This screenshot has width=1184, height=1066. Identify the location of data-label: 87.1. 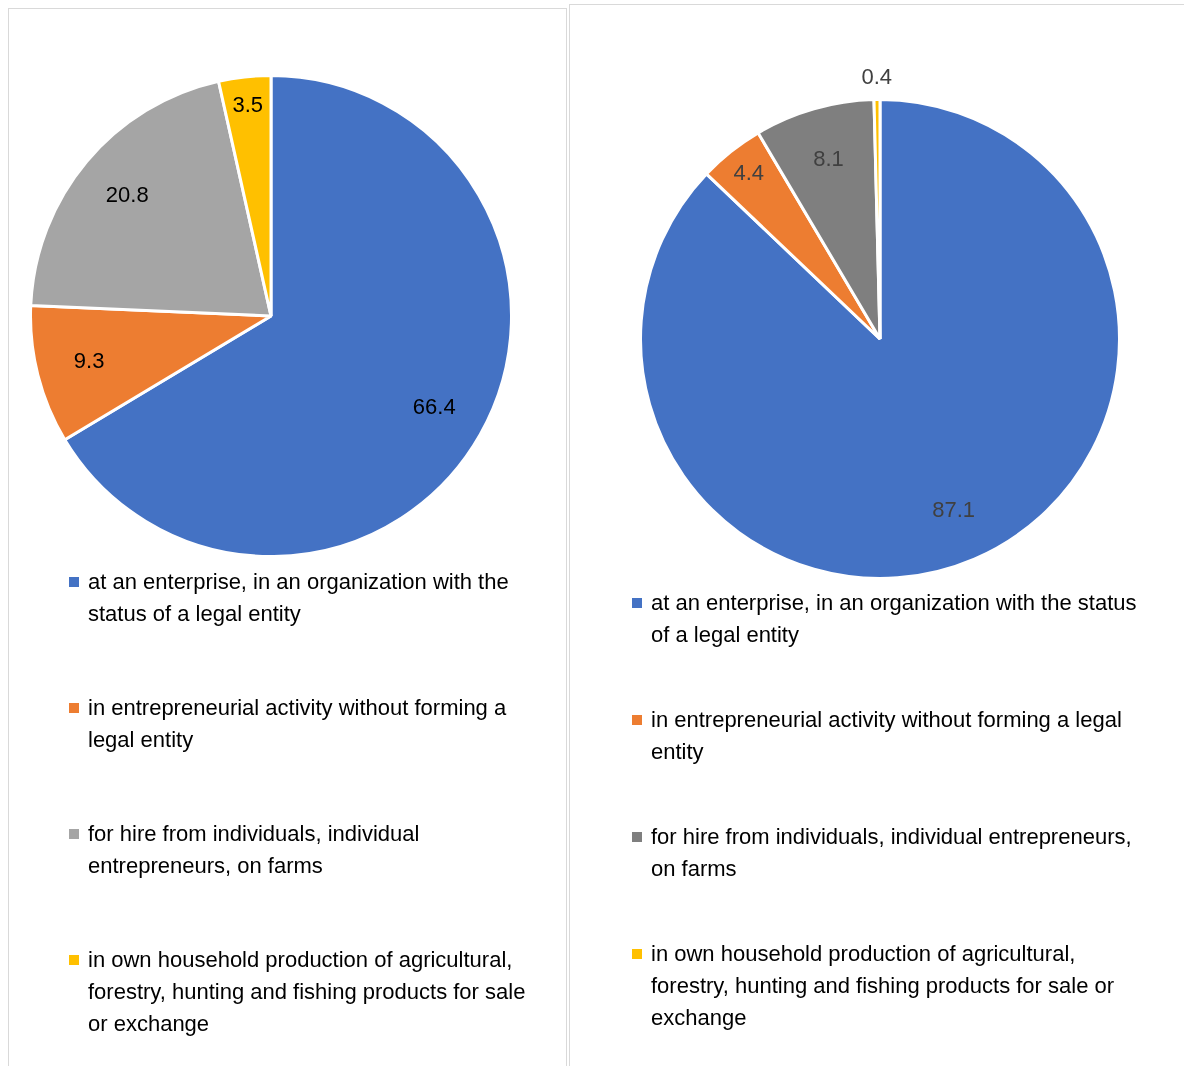
(954, 509).